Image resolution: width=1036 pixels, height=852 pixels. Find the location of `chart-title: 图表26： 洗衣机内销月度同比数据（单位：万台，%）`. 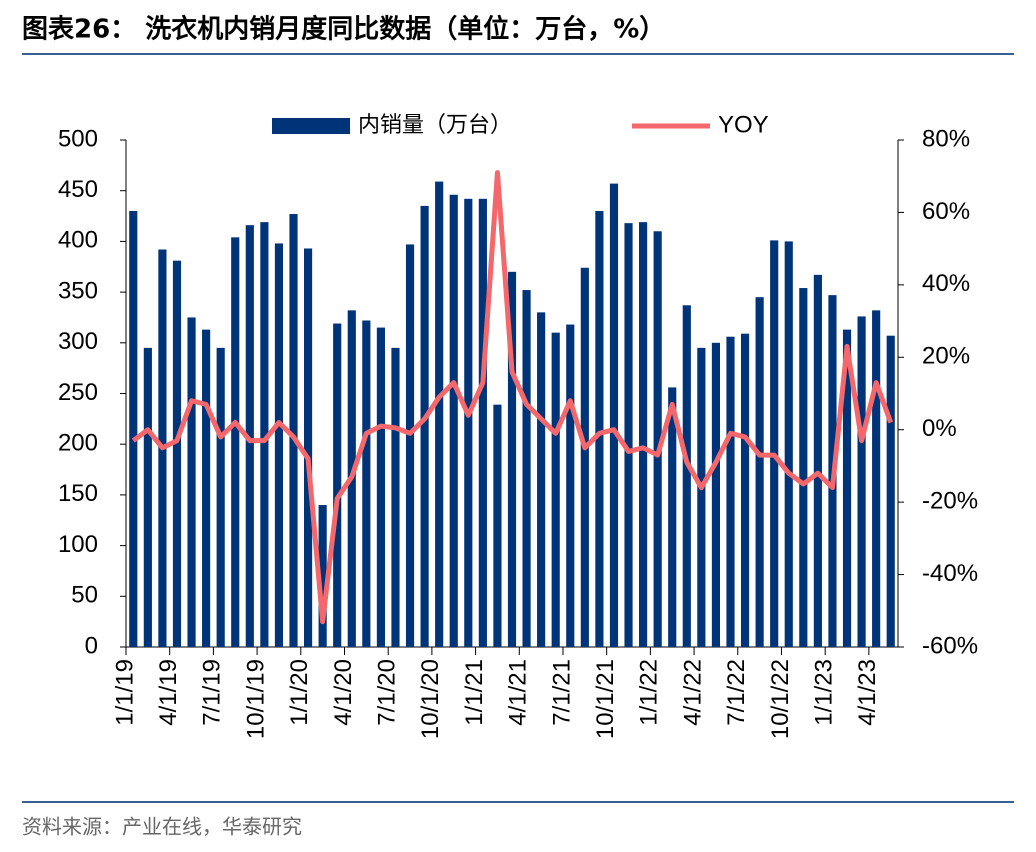

chart-title: 图表26： 洗衣机内销月度同比数据（单位：万台，%） is located at coordinates (343, 29).